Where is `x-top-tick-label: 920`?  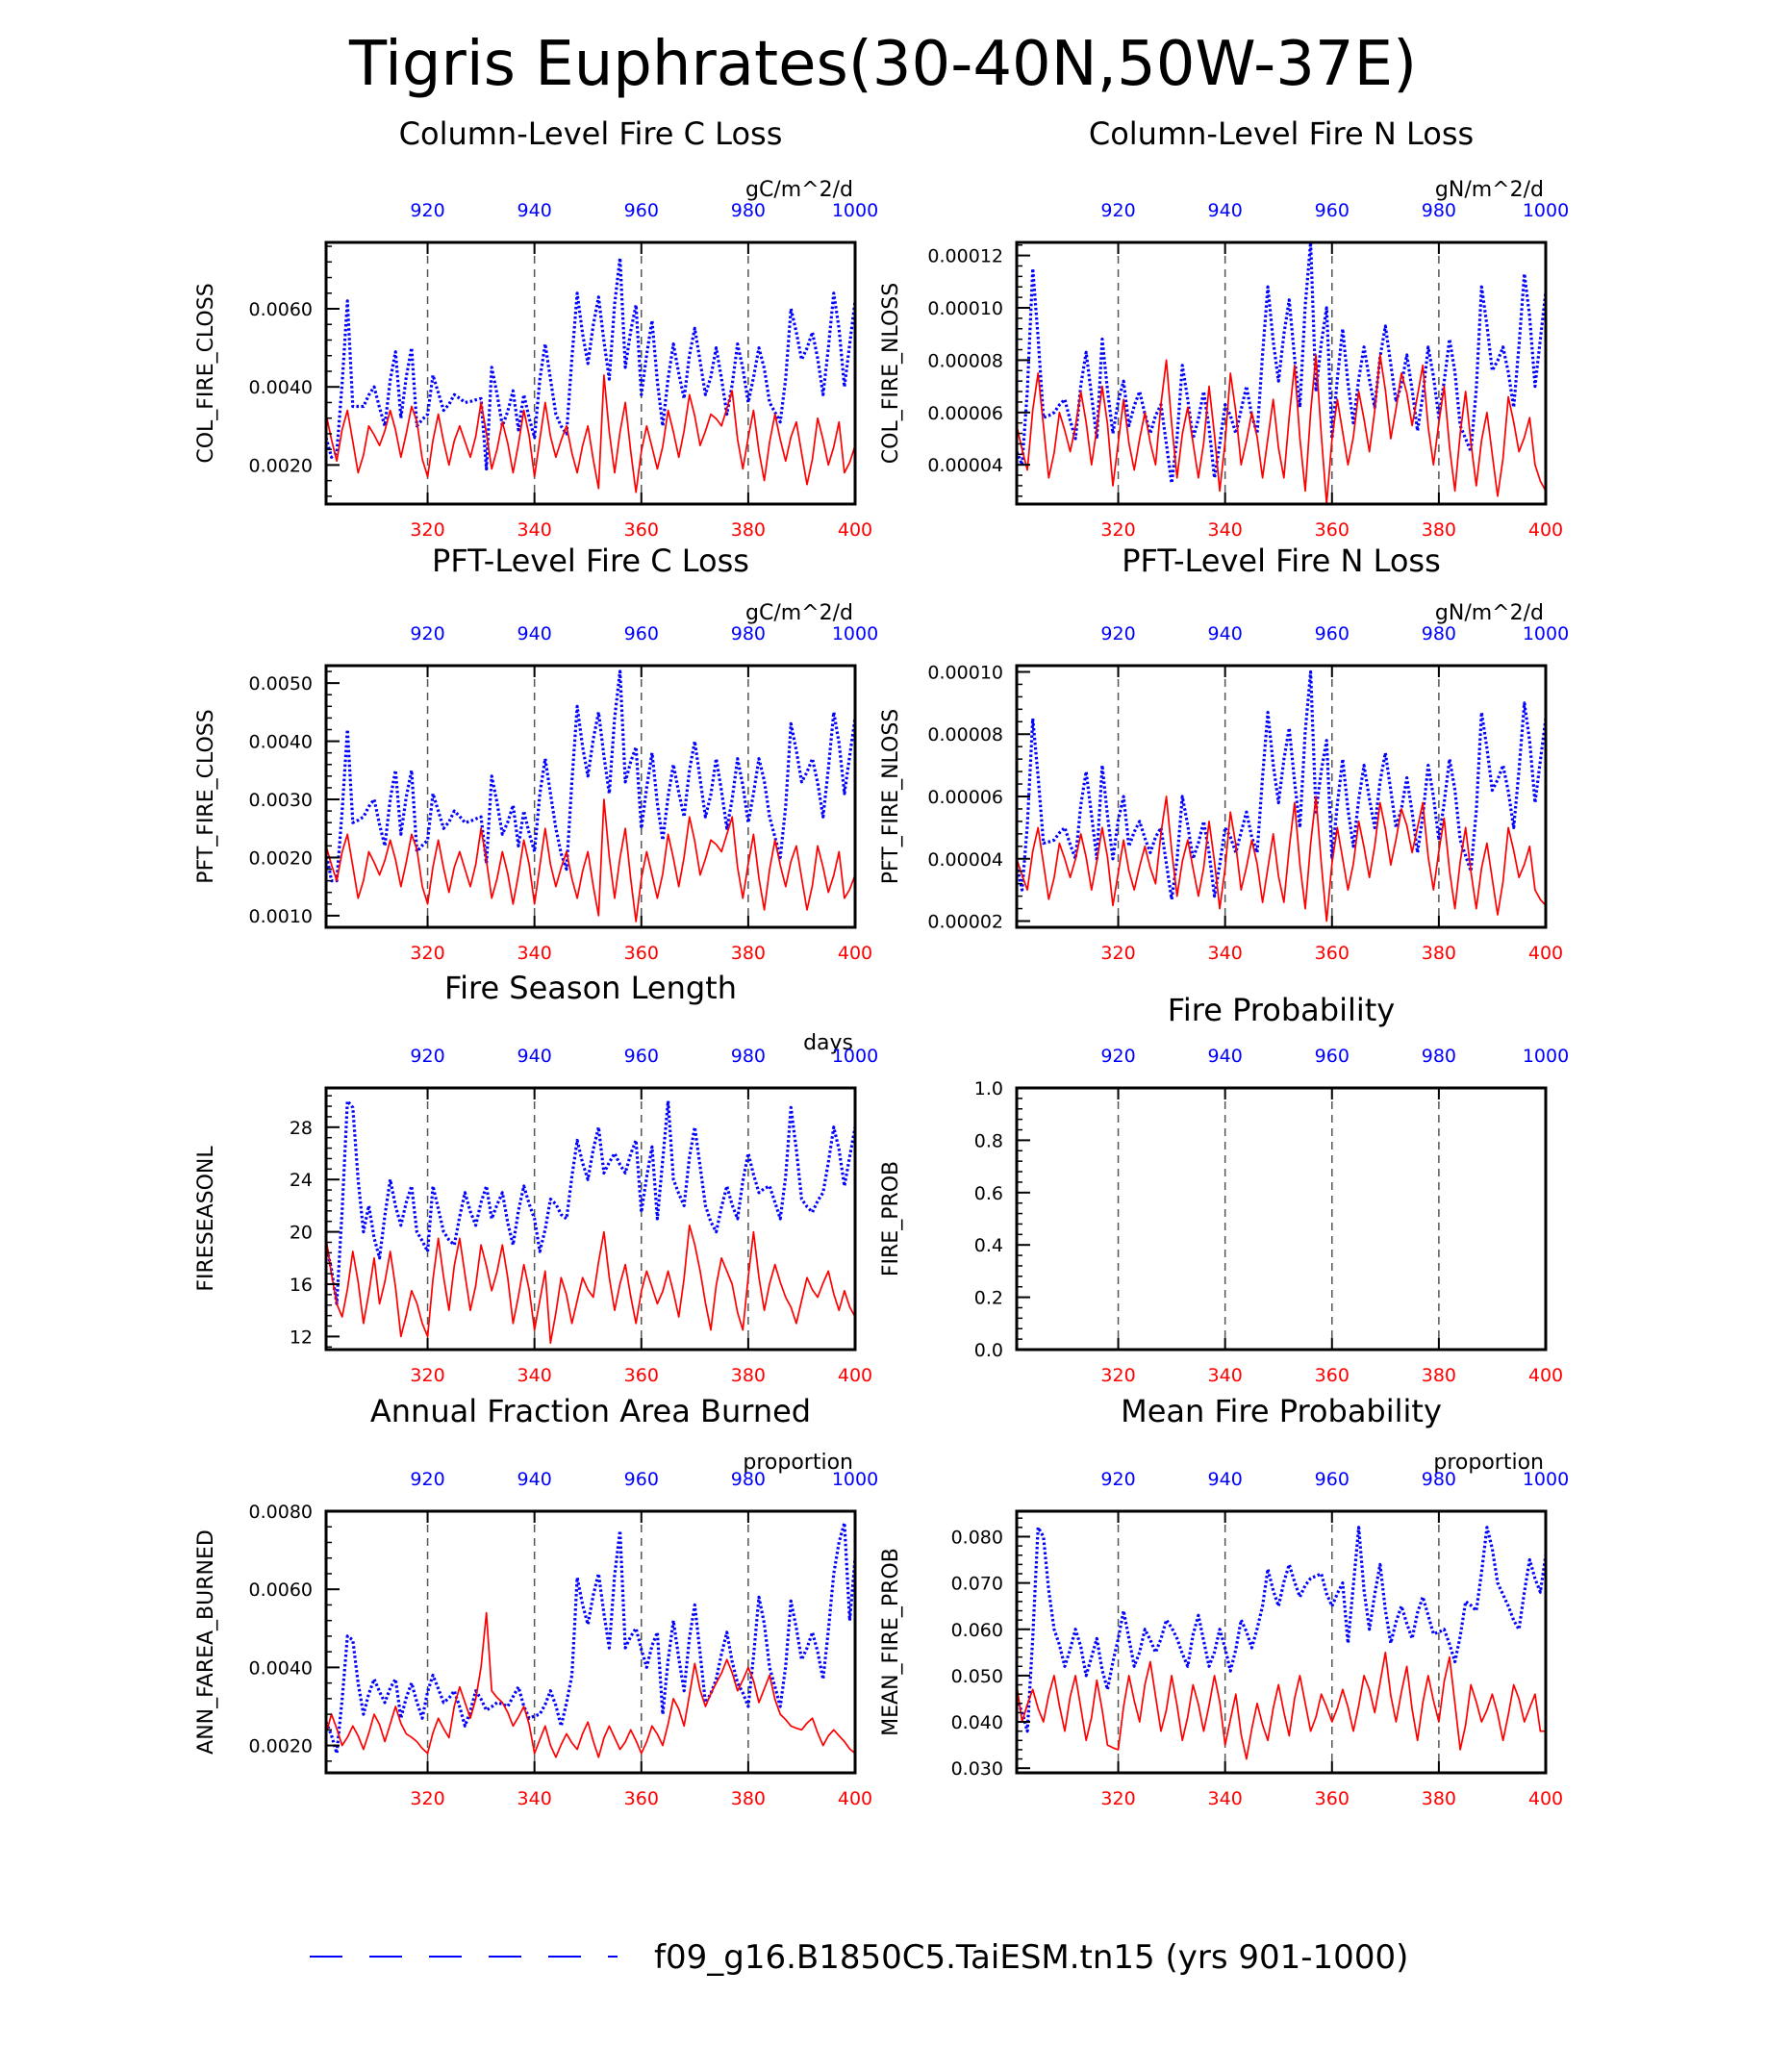
x-top-tick-label: 920 is located at coordinates (427, 634).